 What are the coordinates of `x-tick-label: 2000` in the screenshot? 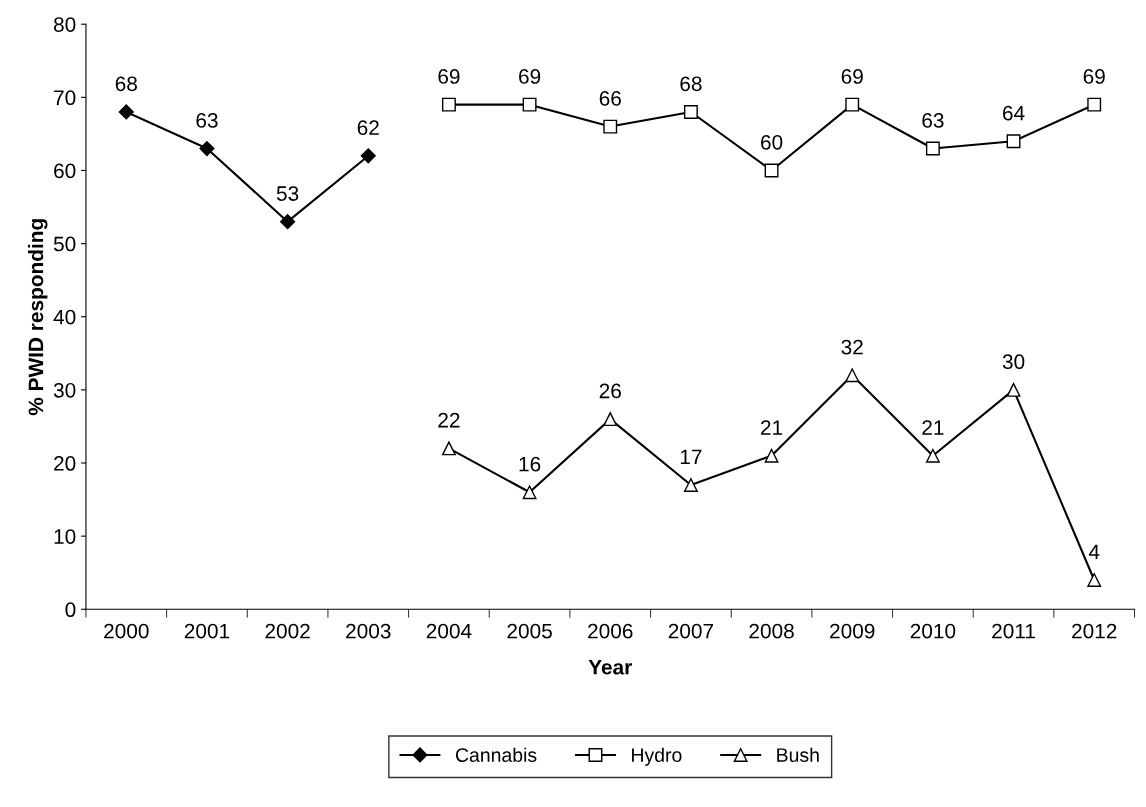 It's located at (126, 631).